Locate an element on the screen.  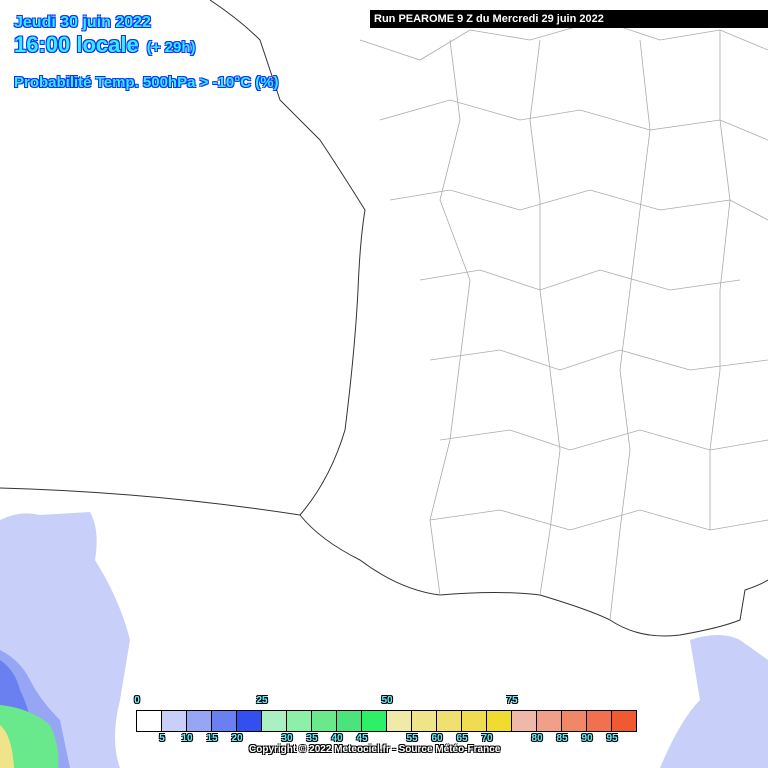
legend-bottom-label: 85 is located at coordinates (562, 738).